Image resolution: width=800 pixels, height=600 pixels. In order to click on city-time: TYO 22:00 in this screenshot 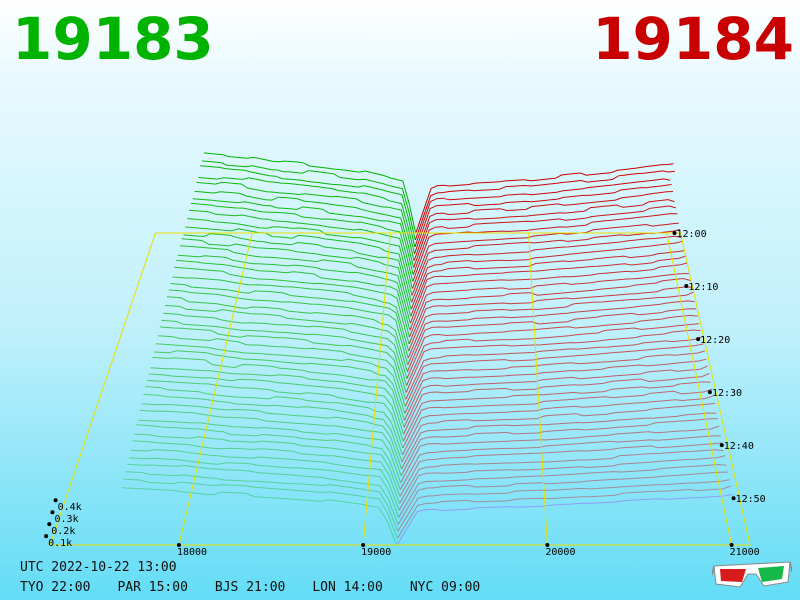, I will do `click(55, 587)`.